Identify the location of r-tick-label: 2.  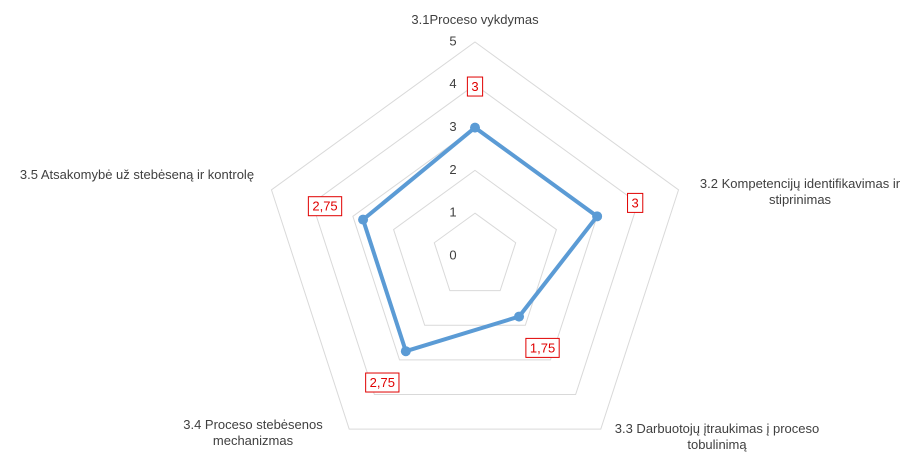
(452, 169).